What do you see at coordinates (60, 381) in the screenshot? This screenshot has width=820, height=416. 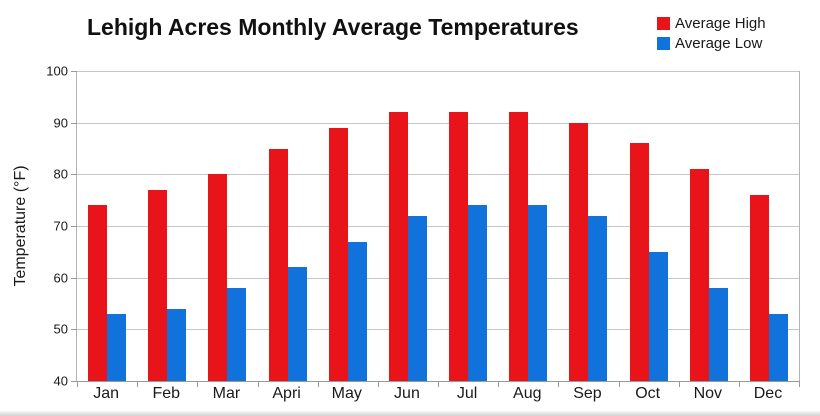 I see `y-tick-label-40: 40` at bounding box center [60, 381].